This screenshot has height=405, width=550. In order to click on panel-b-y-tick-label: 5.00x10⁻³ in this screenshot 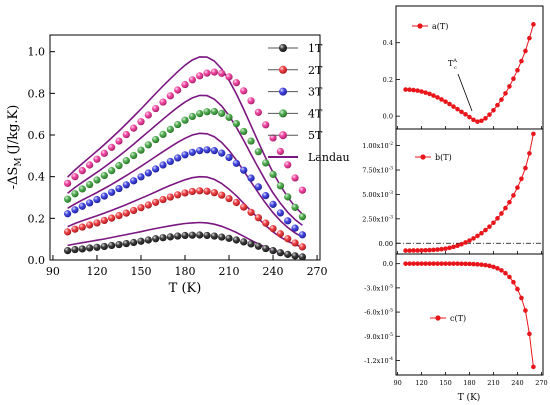, I will do `click(377, 194)`.